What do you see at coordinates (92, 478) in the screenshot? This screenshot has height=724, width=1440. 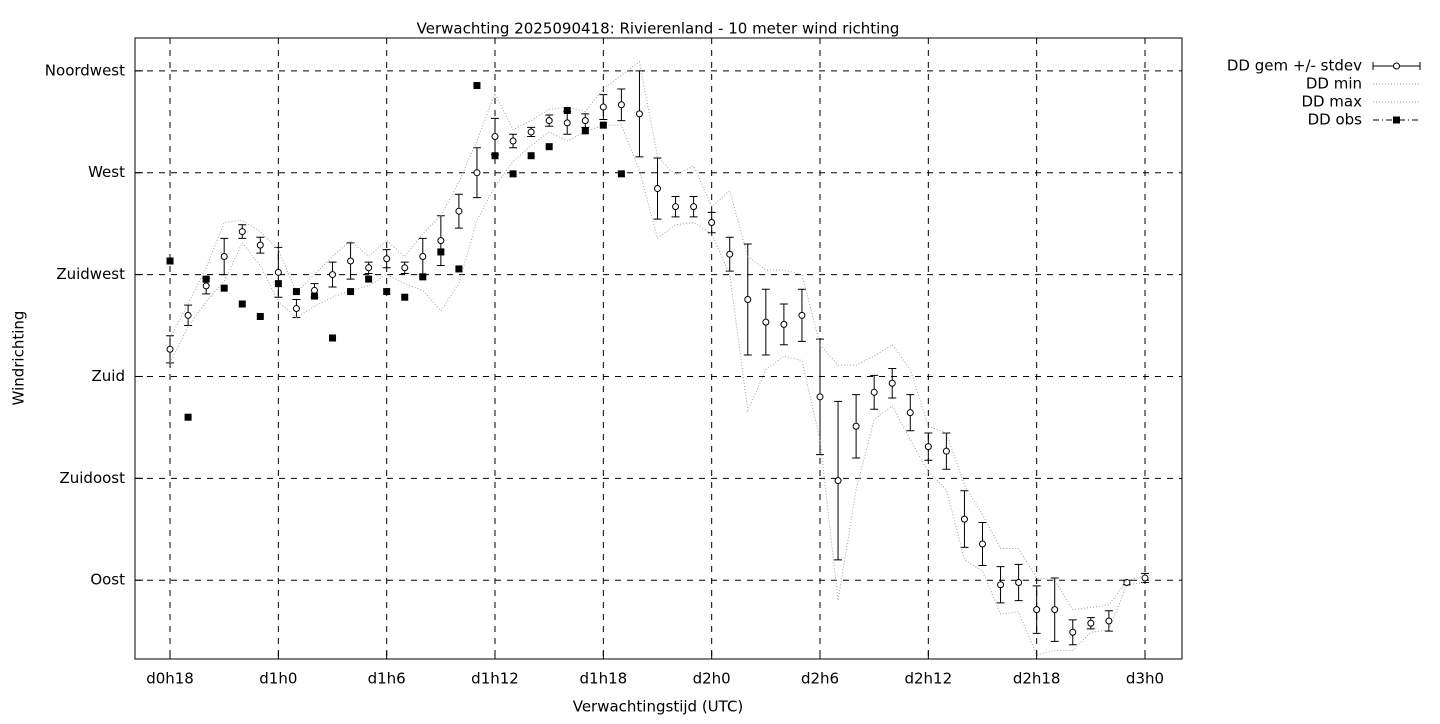 I see `y-tick-label: Zuidoost` at bounding box center [92, 478].